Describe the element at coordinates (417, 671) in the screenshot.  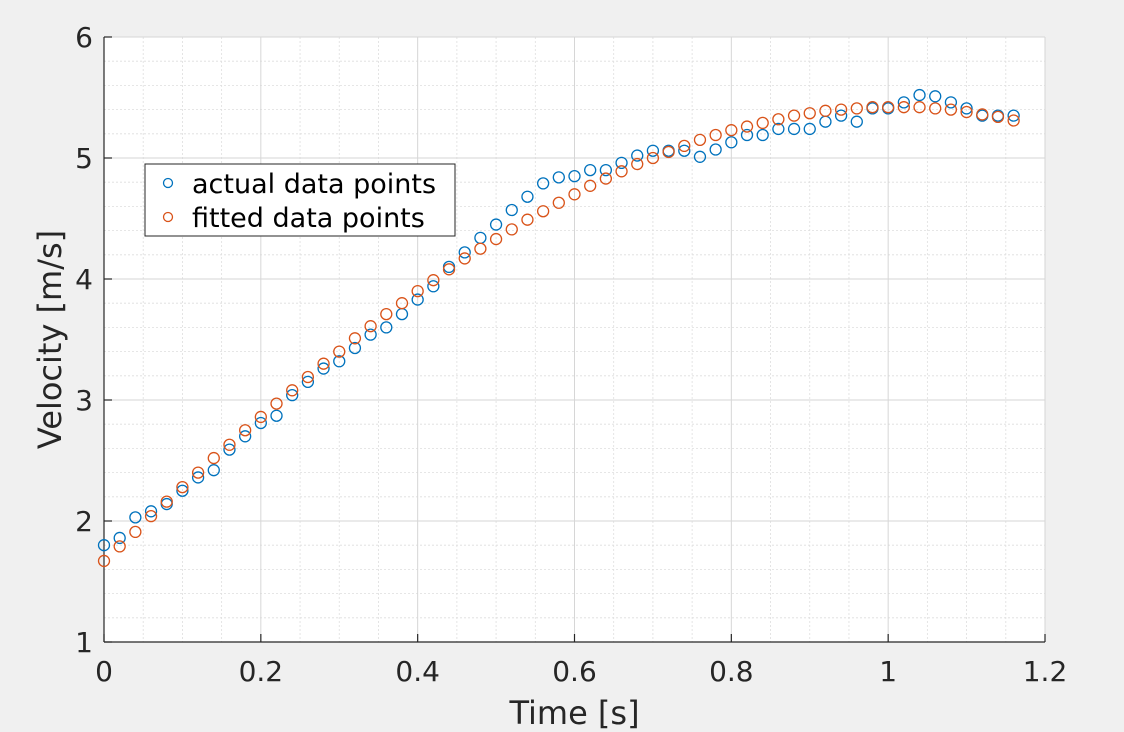
I see `x-tick-label: 0.4` at that location.